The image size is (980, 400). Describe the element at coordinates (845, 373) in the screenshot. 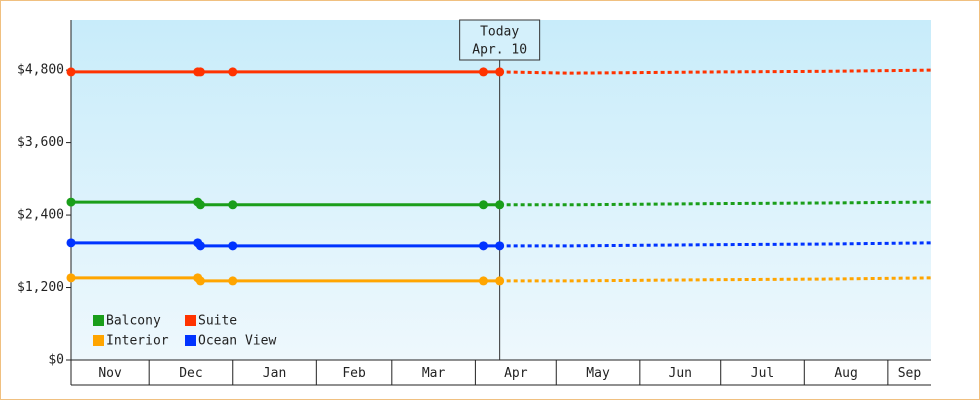

I see `x-tick-label: Aug` at that location.